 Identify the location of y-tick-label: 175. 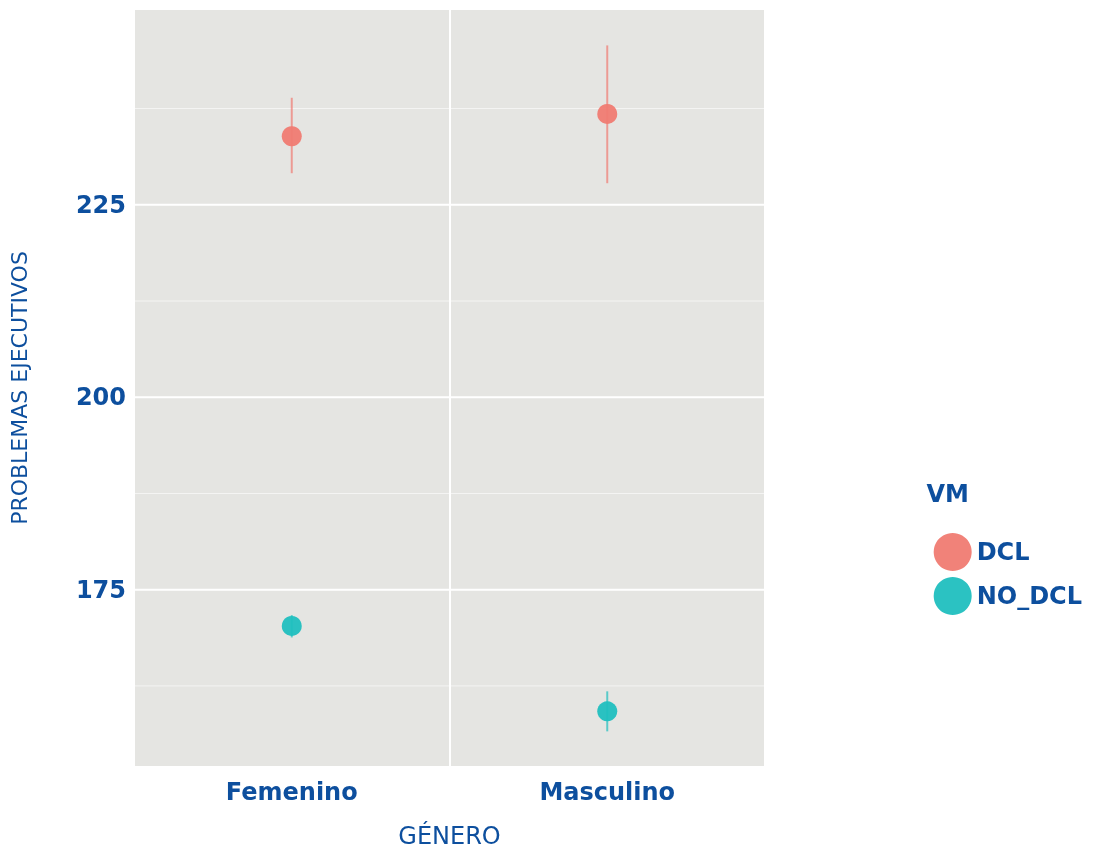
(100, 589).